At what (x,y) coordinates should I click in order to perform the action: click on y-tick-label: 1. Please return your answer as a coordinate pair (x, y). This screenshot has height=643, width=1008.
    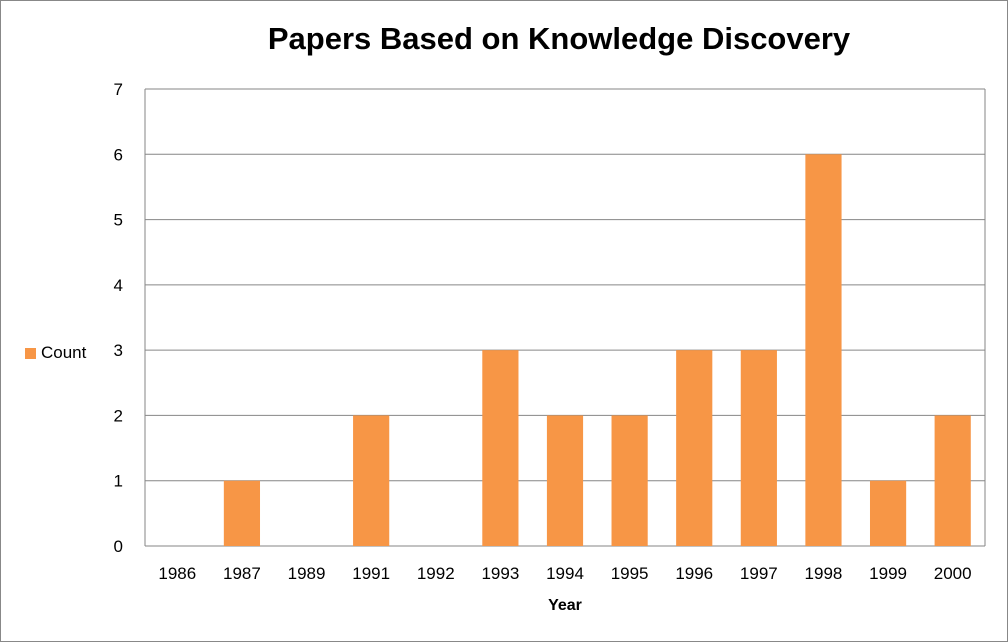
    Looking at the image, I should click on (118, 481).